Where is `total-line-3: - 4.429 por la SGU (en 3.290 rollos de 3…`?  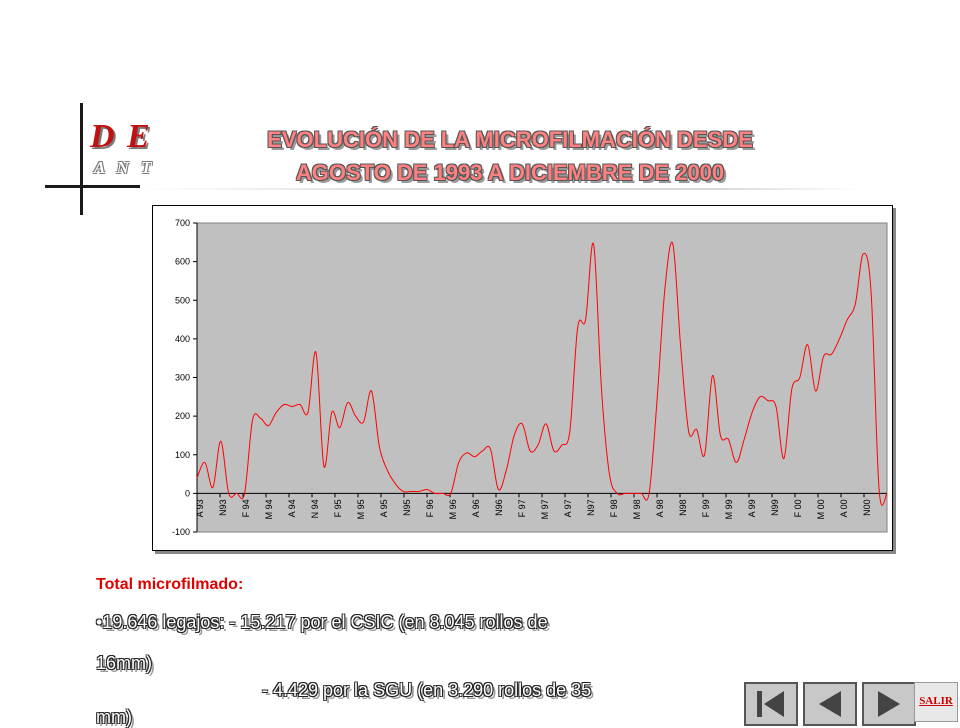 total-line-3: - 4.429 por la SGU (en 3.290 rollos de 3… is located at coordinates (427, 690).